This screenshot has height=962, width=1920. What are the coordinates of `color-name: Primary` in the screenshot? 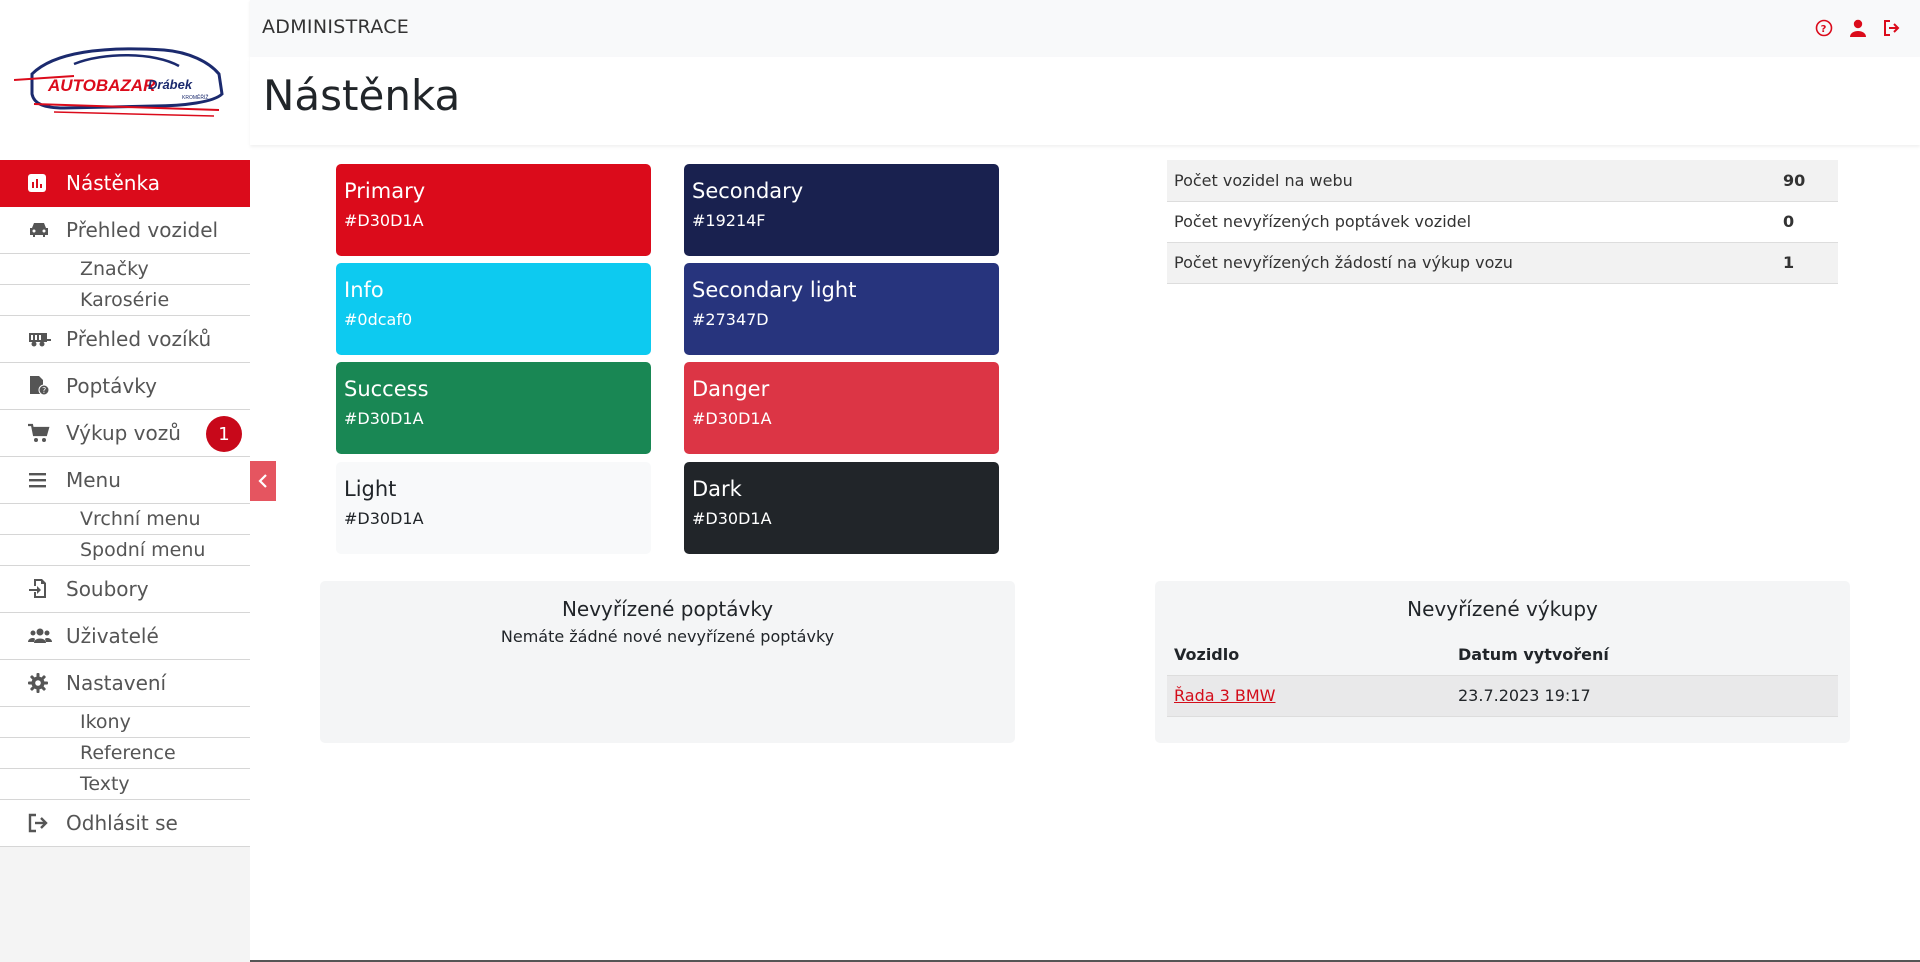 It's located at (385, 191).